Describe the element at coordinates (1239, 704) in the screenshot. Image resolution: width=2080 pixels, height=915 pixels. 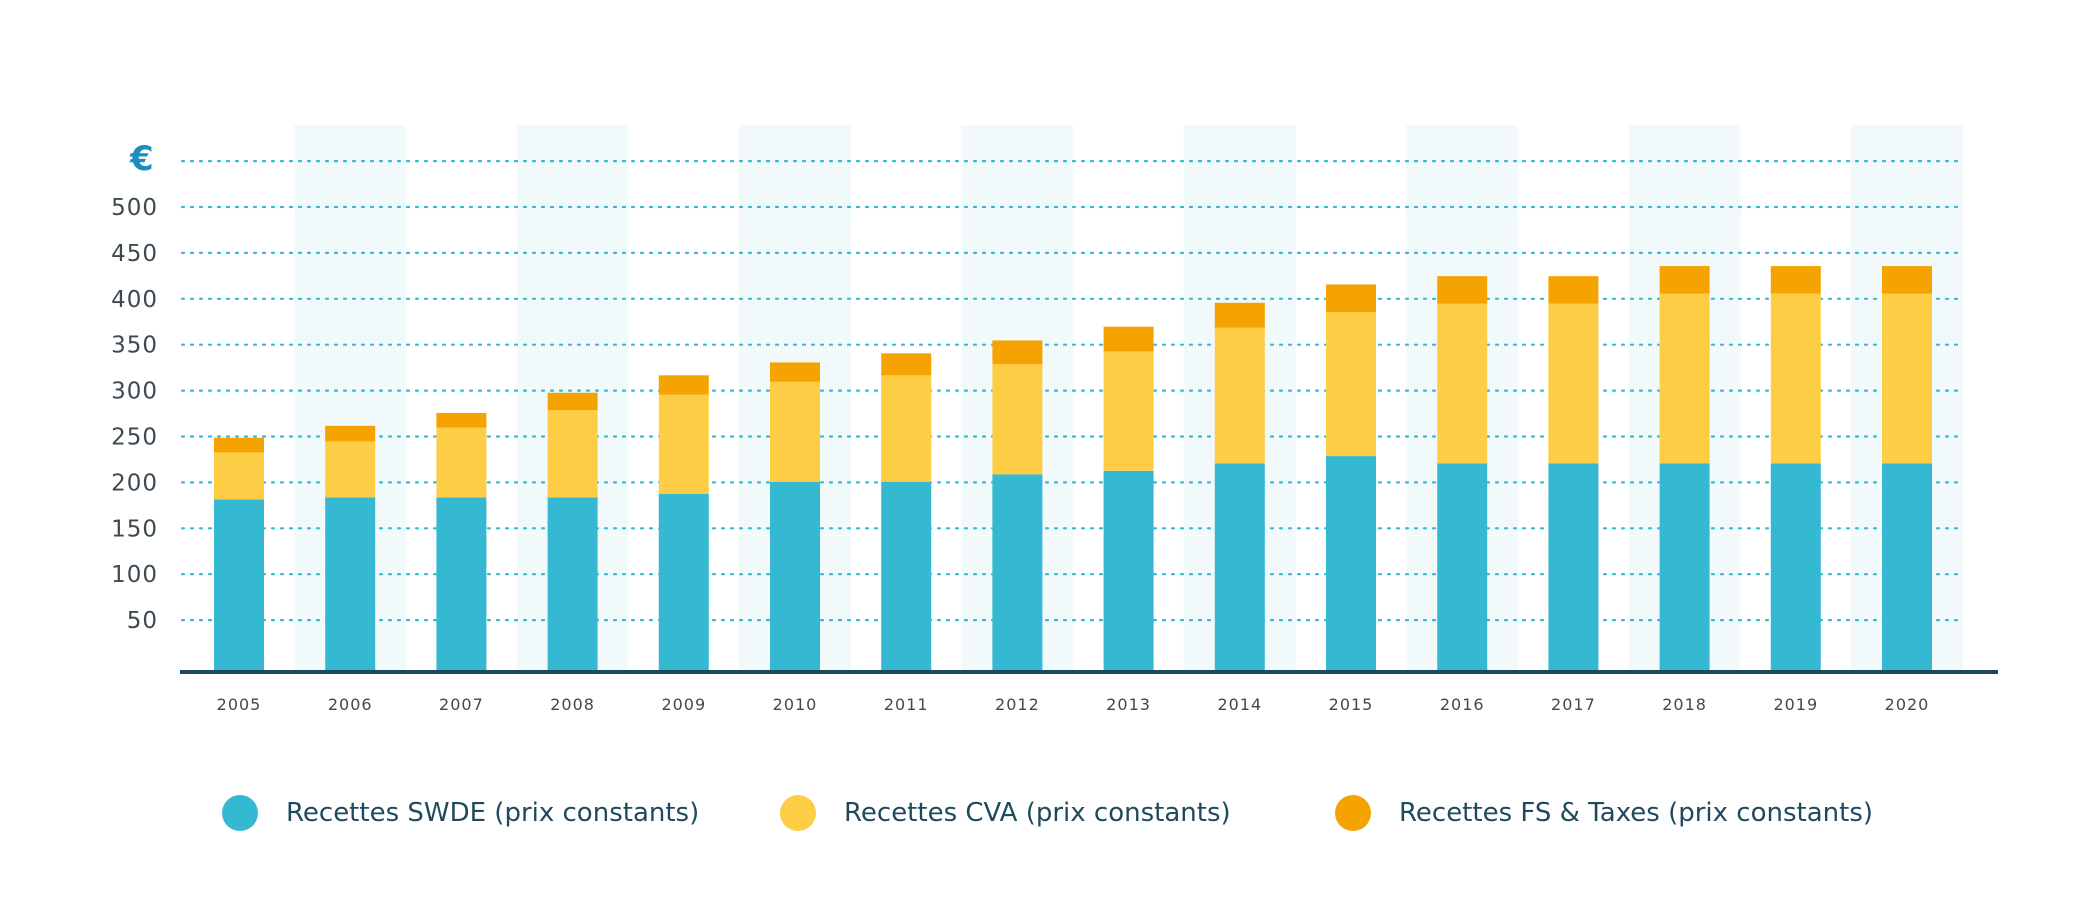
I see `x-tick-2014: 2014` at that location.